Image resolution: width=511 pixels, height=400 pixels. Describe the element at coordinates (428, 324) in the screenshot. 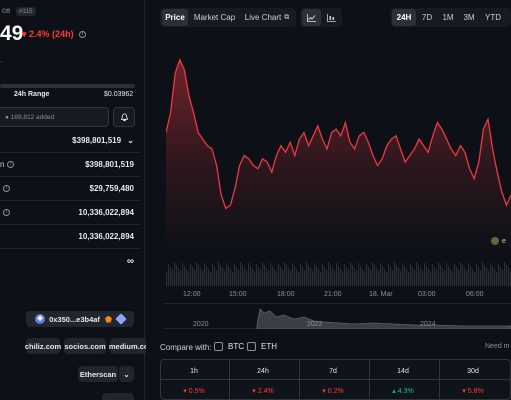

I see `navigator-tick: 2024` at that location.